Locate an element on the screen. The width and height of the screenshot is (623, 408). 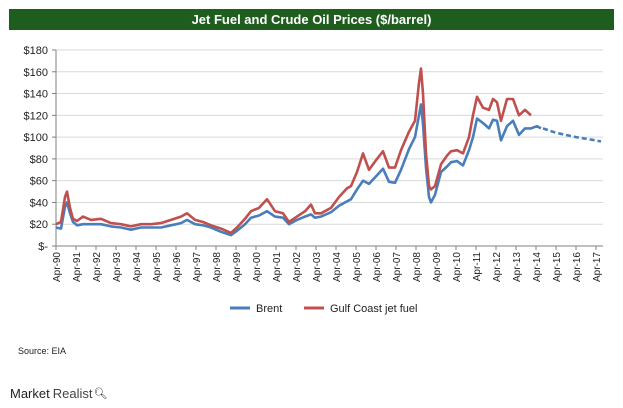
x-tick-label: Apr-06 is located at coordinates (377, 267).